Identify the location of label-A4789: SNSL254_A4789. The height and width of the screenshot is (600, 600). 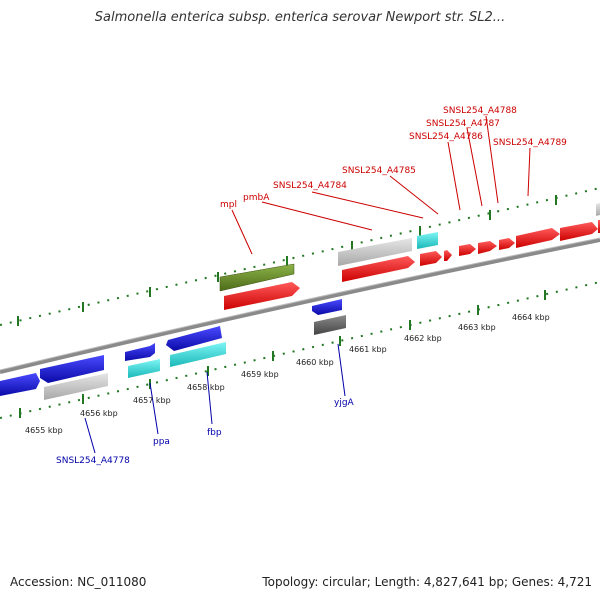
(530, 143).